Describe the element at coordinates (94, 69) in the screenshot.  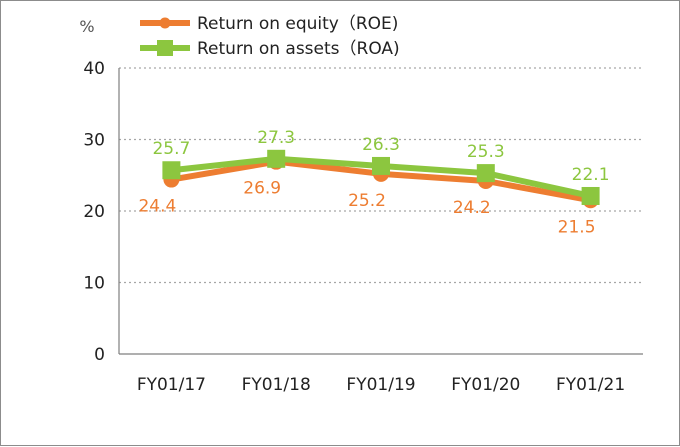
I see `y-tick-label: 40` at that location.